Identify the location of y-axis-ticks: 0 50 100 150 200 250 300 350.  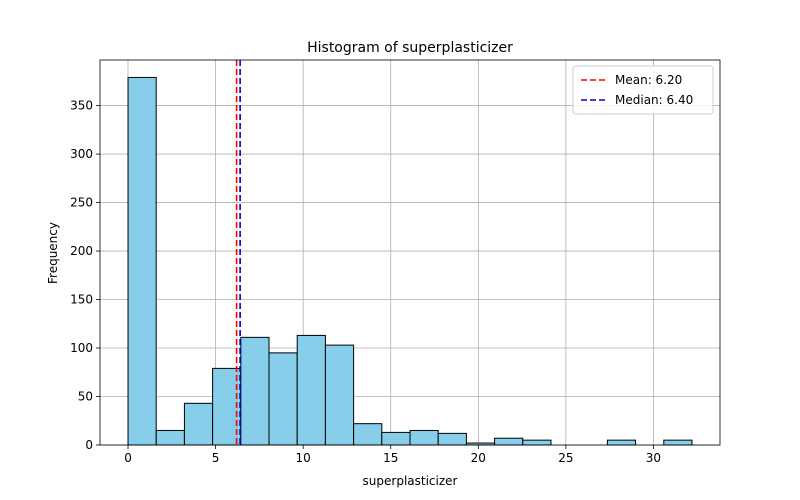
(85, 275).